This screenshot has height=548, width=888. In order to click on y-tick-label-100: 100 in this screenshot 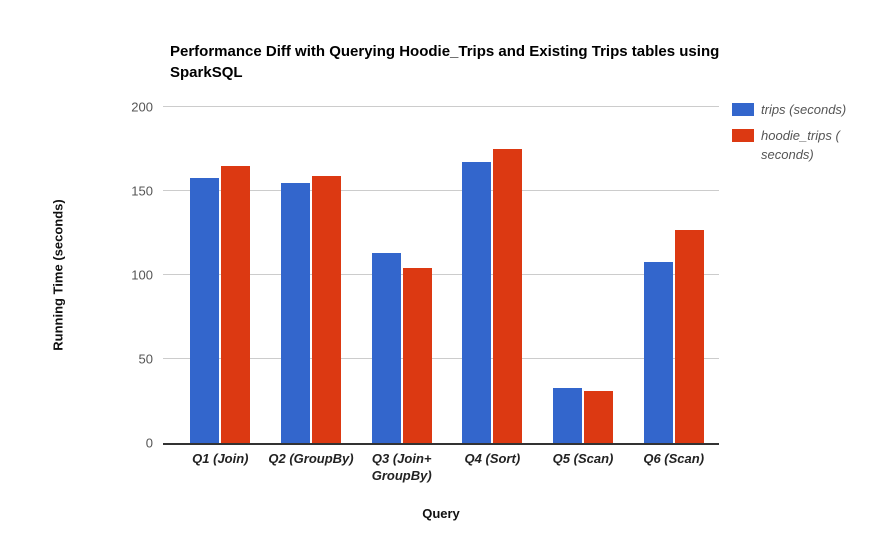, I will do `click(142, 275)`.